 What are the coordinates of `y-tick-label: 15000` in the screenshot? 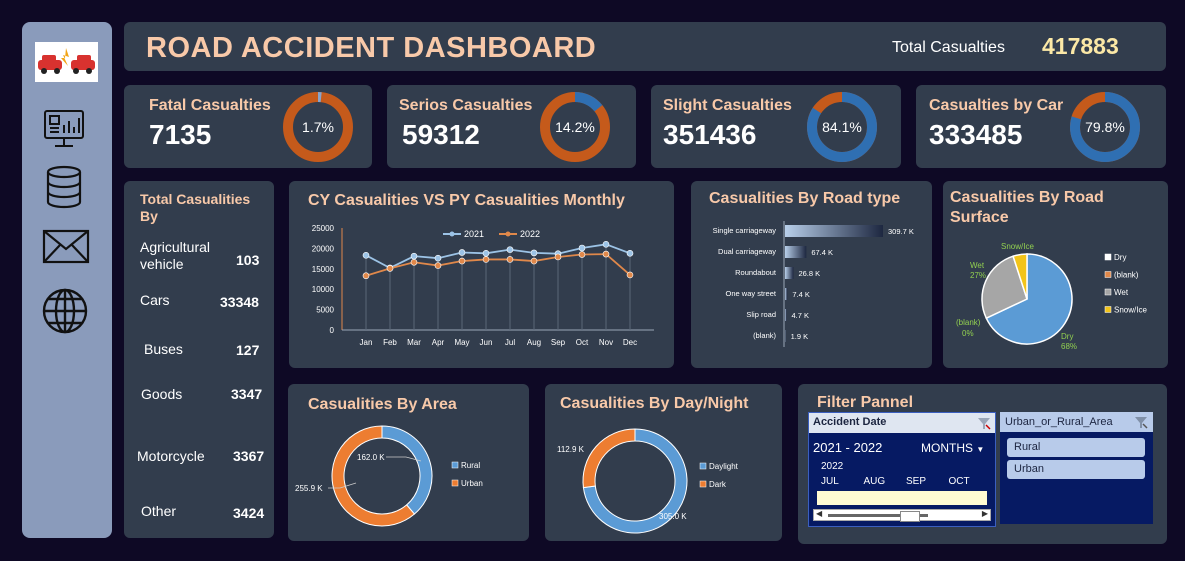 It's located at (323, 269).